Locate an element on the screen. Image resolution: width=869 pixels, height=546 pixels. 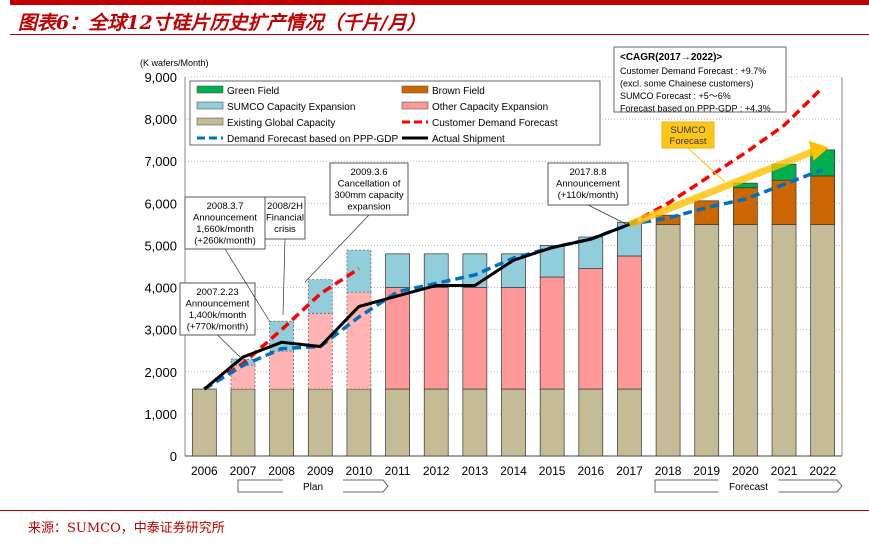
legend-label: Existing Global Capacity is located at coordinates (281, 123).